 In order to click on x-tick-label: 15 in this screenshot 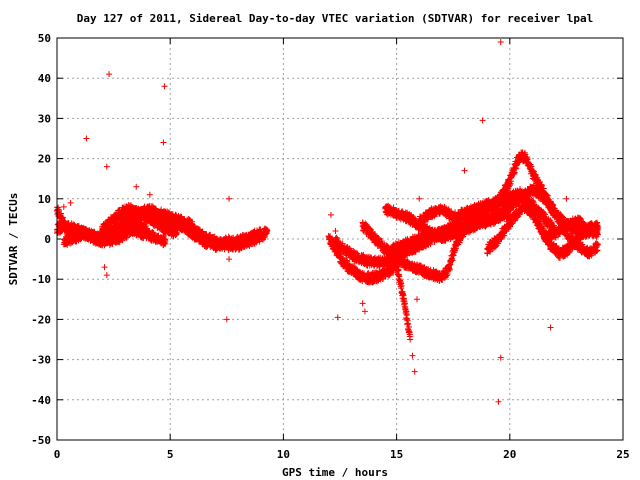, I will do `click(396, 454)`.